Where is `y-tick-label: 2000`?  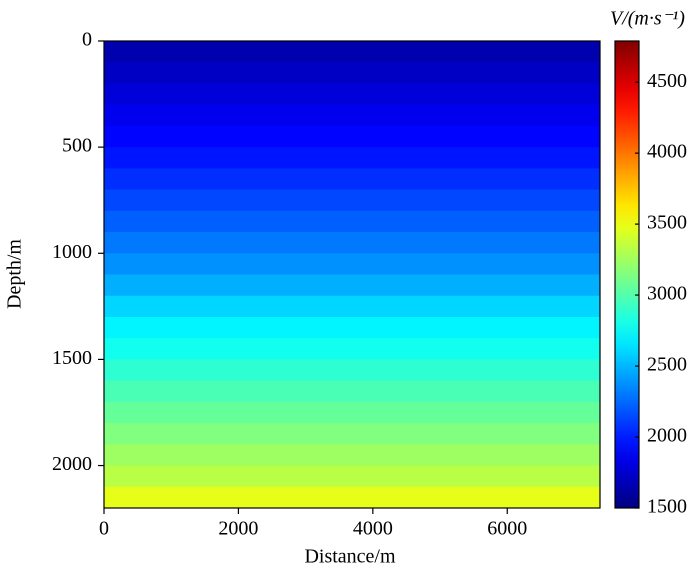
y-tick-label: 2000 is located at coordinates (72, 464).